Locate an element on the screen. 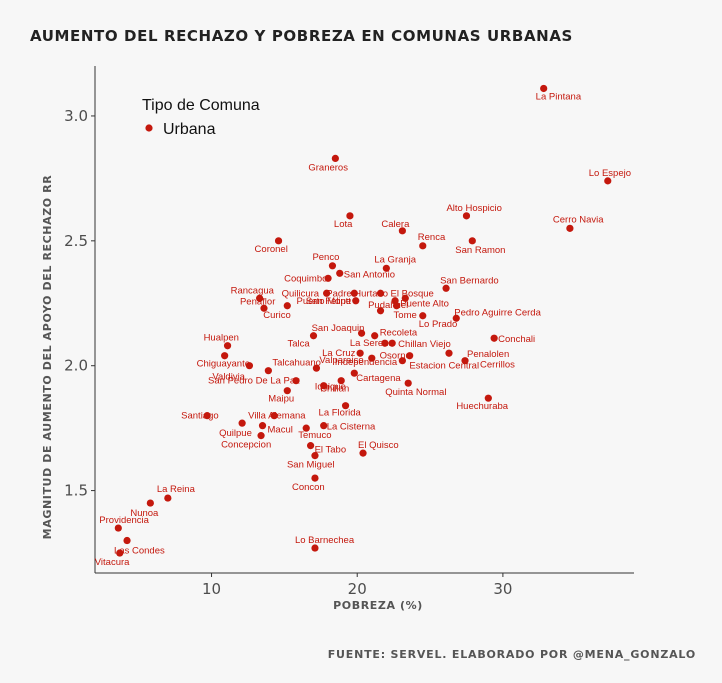 This screenshot has width=722, height=683. data-label: San Pedro De La Paz is located at coordinates (254, 381).